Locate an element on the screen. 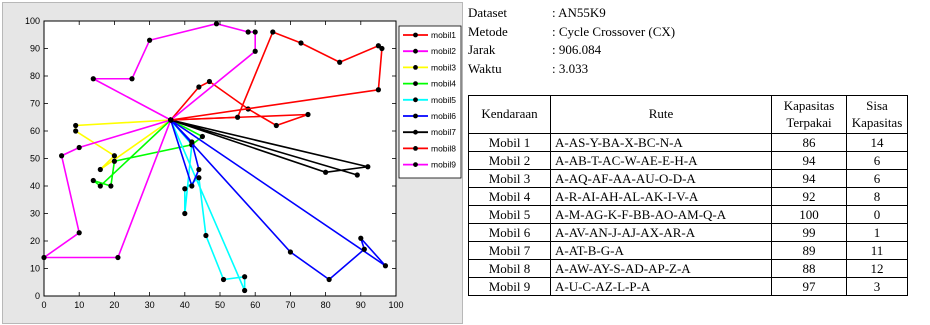 The image size is (930, 325). remaining-capacity-cell: 3 is located at coordinates (877, 286).